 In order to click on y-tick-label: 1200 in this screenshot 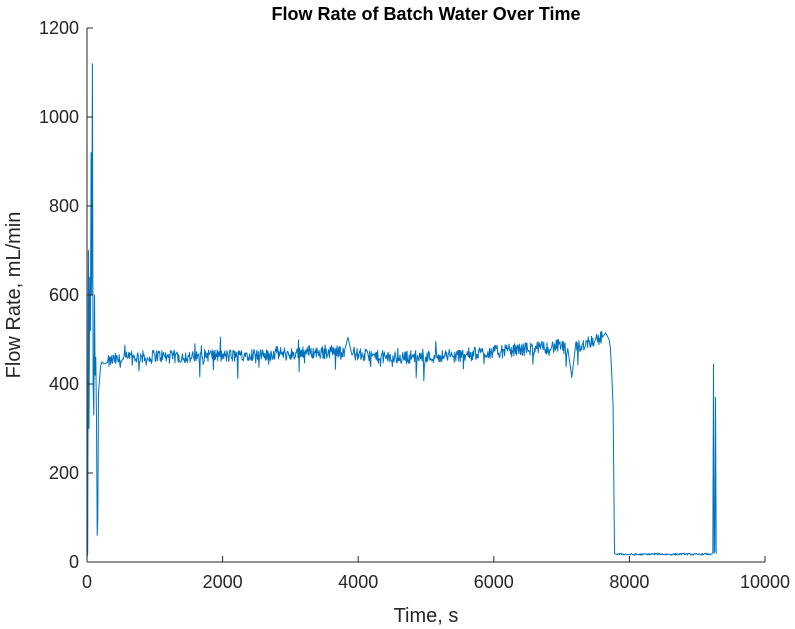, I will do `click(59, 28)`.